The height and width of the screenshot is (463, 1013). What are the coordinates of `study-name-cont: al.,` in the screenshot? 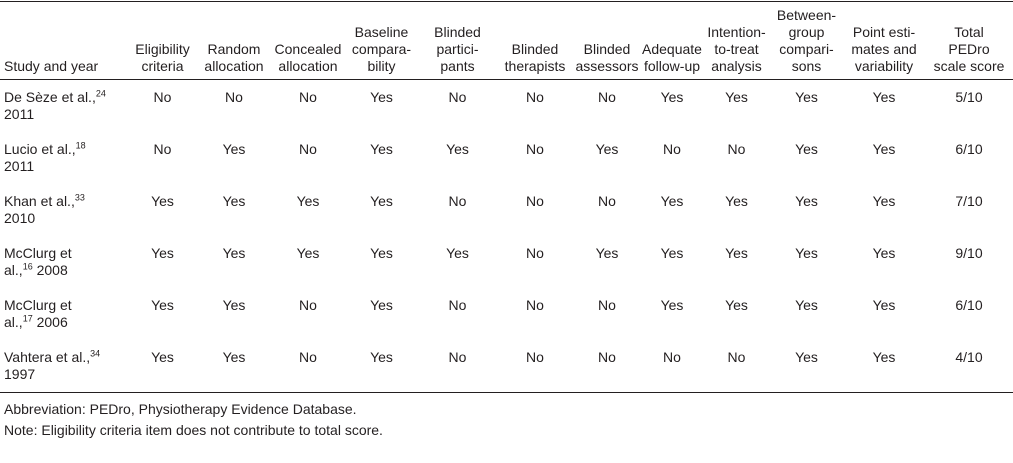 It's located at (13, 322).